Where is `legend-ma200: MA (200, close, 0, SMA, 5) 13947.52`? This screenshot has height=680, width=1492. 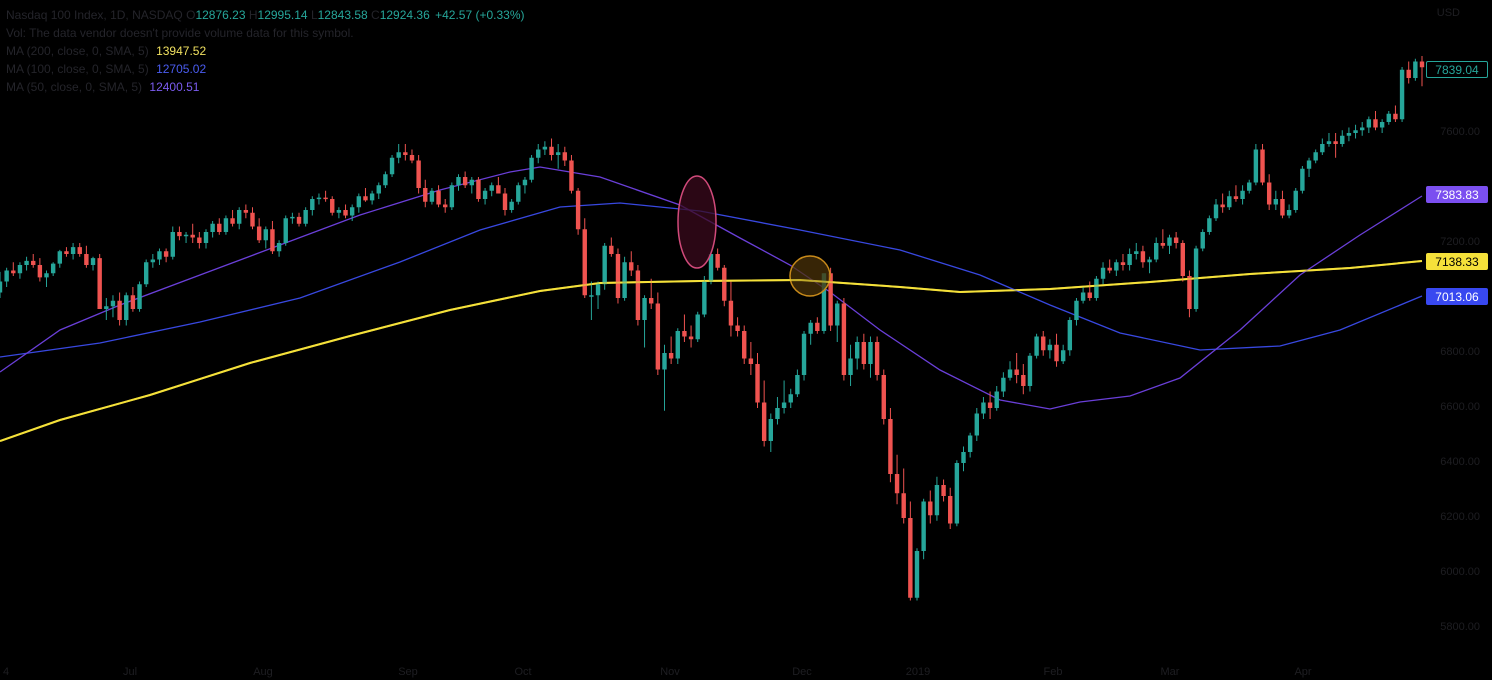
legend-ma200: MA (200, close, 0, SMA, 5) 13947.52 is located at coordinates (106, 51).